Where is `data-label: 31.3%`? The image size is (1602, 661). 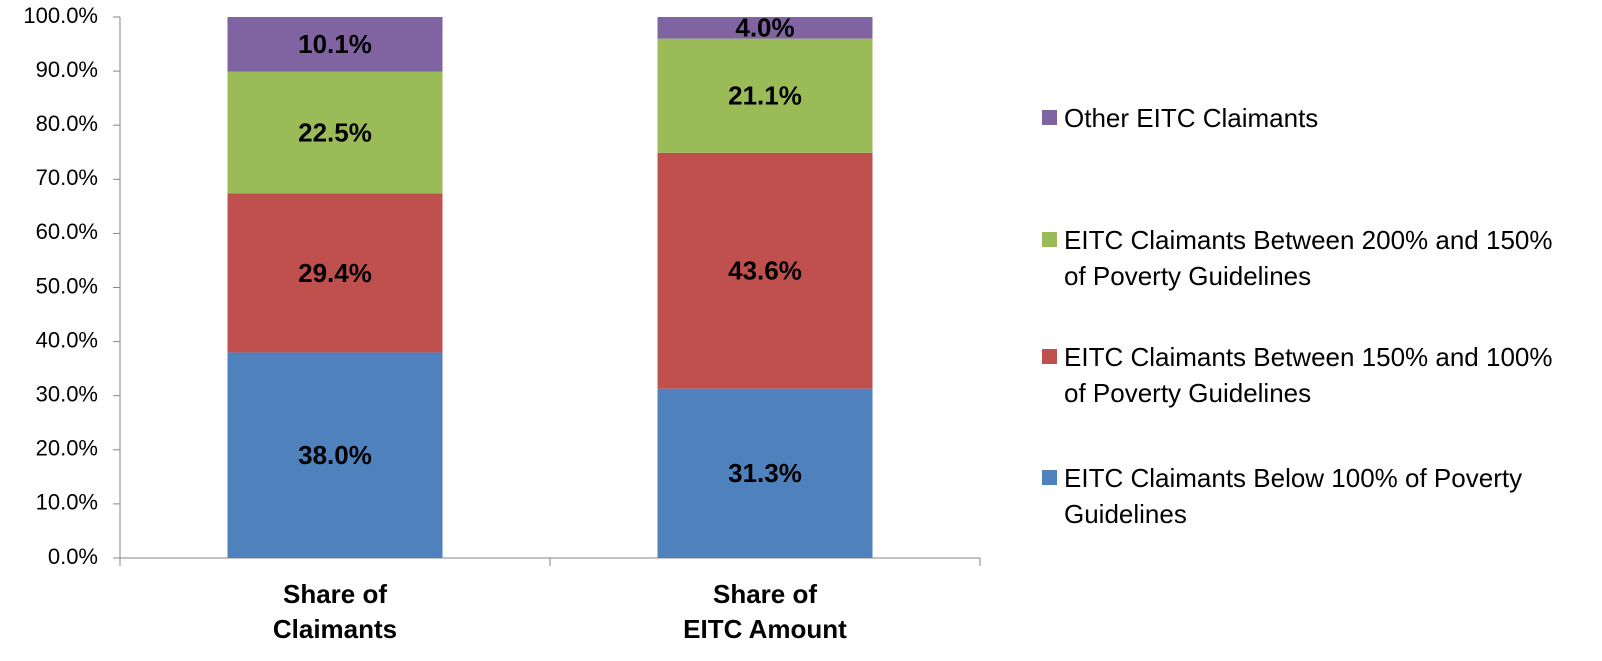
data-label: 31.3% is located at coordinates (765, 473).